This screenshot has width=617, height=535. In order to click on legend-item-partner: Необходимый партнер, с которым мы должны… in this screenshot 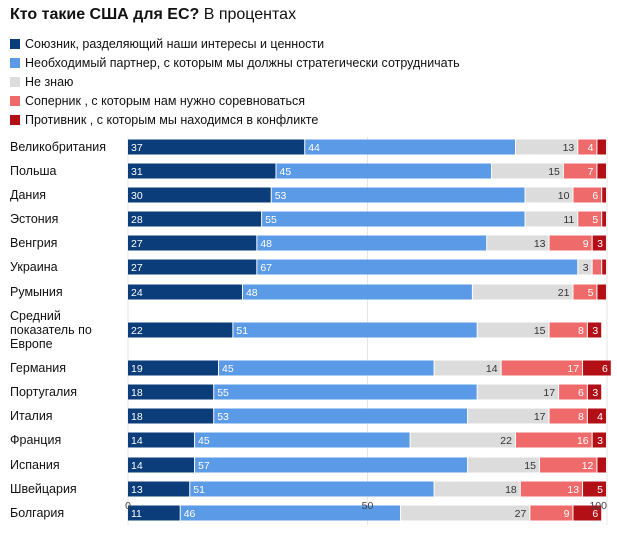, I will do `click(235, 63)`.